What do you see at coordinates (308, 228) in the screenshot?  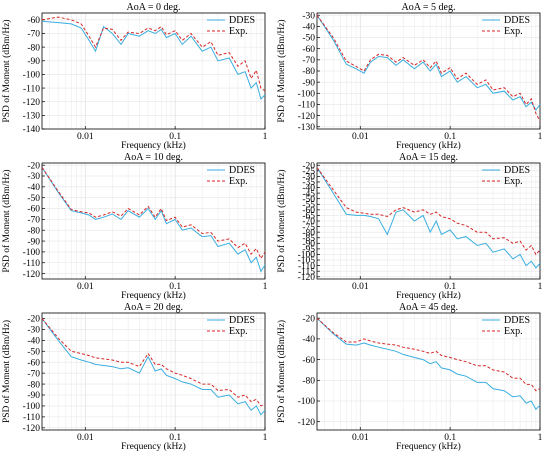 I see `y-tick-label: -75` at bounding box center [308, 228].